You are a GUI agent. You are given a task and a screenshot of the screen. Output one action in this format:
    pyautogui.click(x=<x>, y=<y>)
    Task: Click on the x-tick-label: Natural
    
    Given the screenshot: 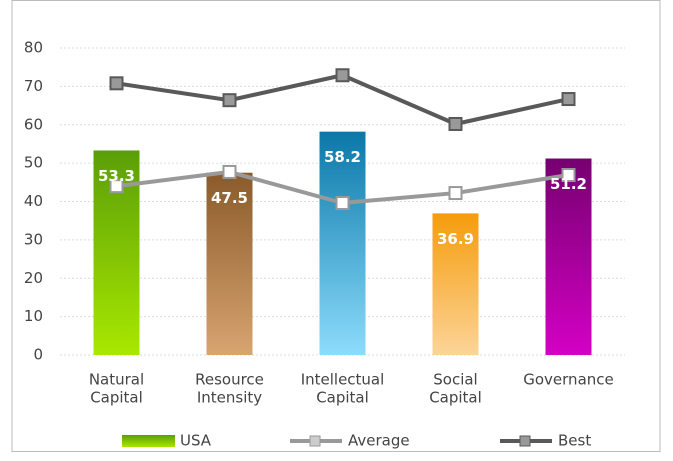 What is the action you would take?
    pyautogui.click(x=116, y=380)
    